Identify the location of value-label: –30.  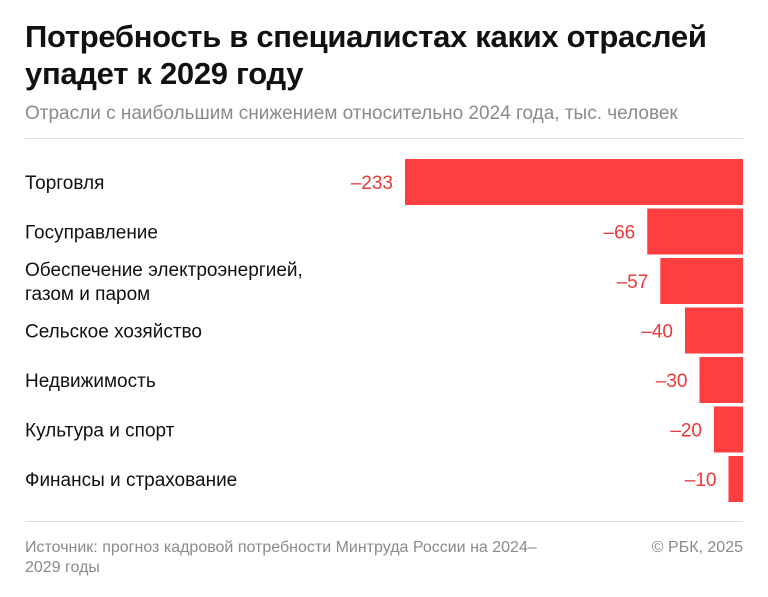
(672, 381).